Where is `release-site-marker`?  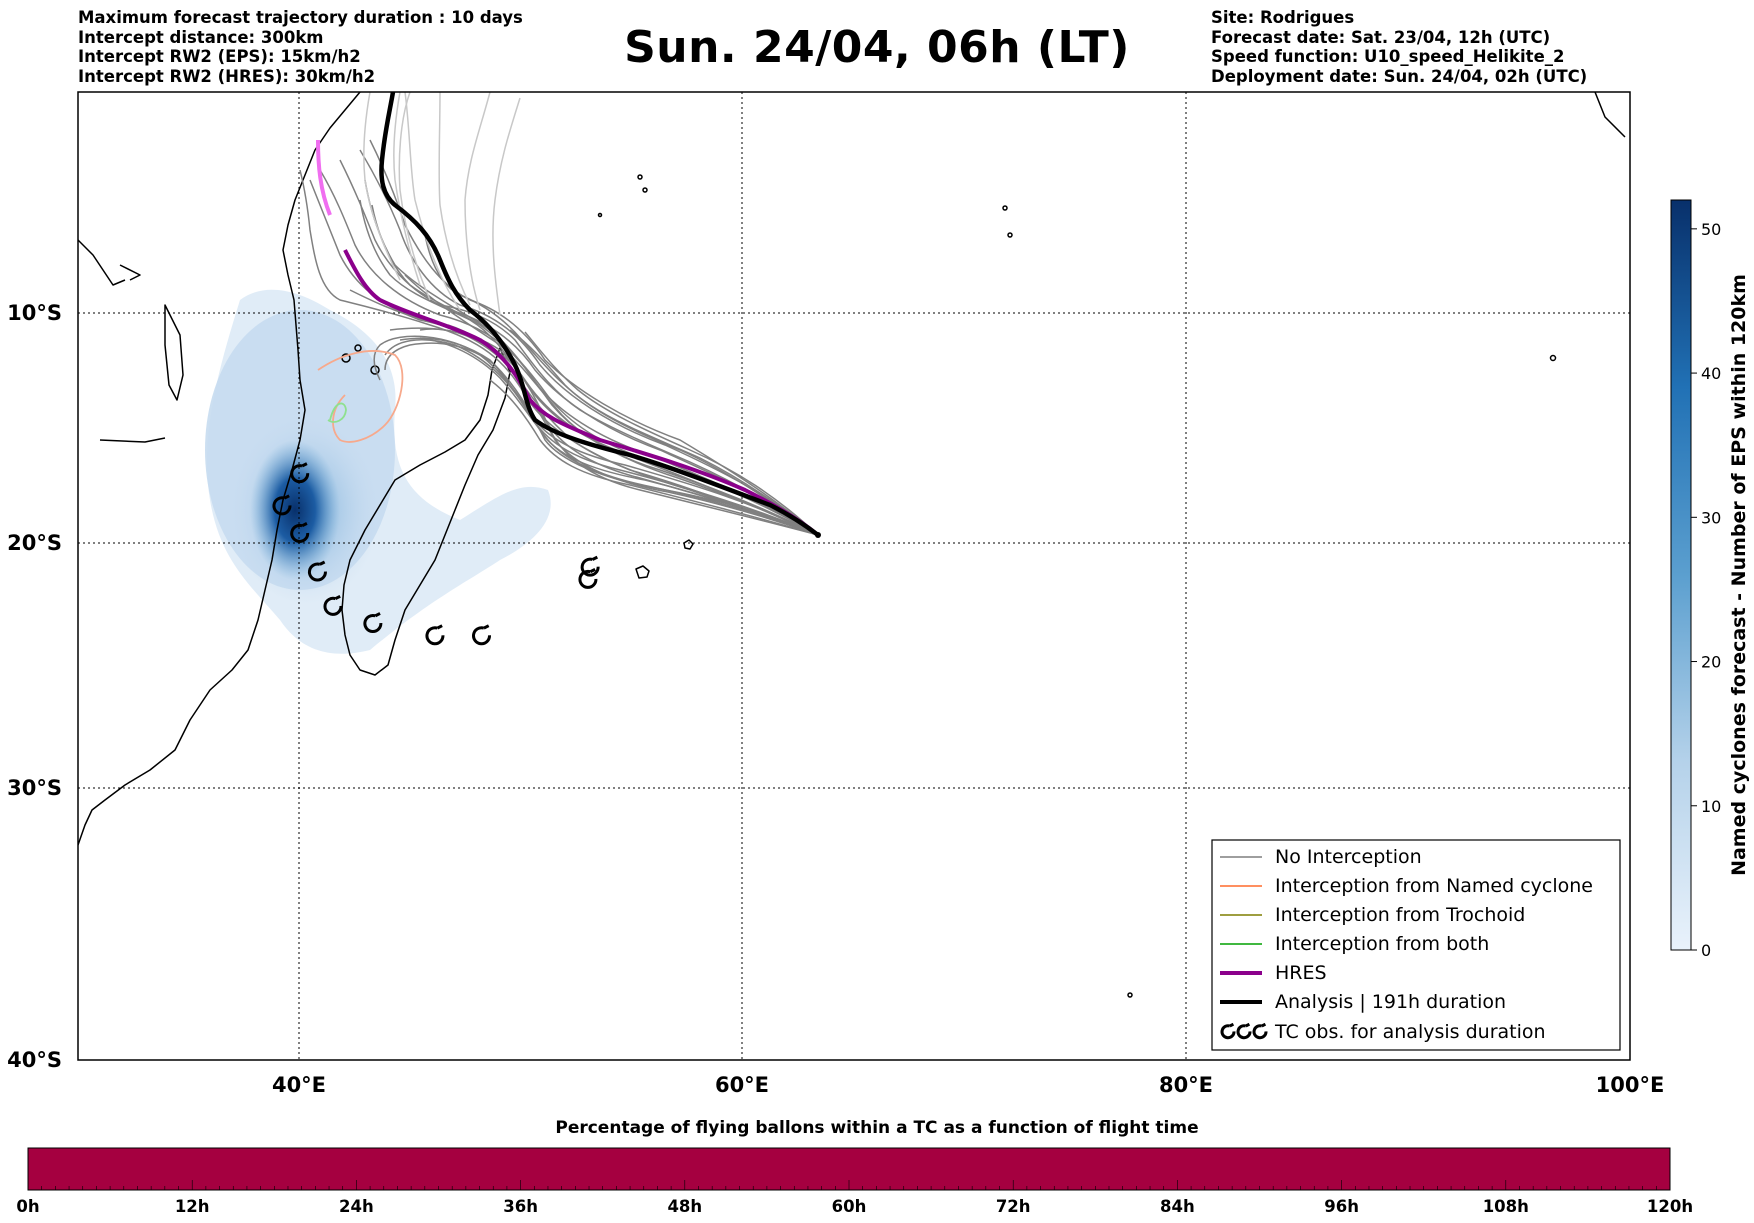
release-site-marker is located at coordinates (818, 535).